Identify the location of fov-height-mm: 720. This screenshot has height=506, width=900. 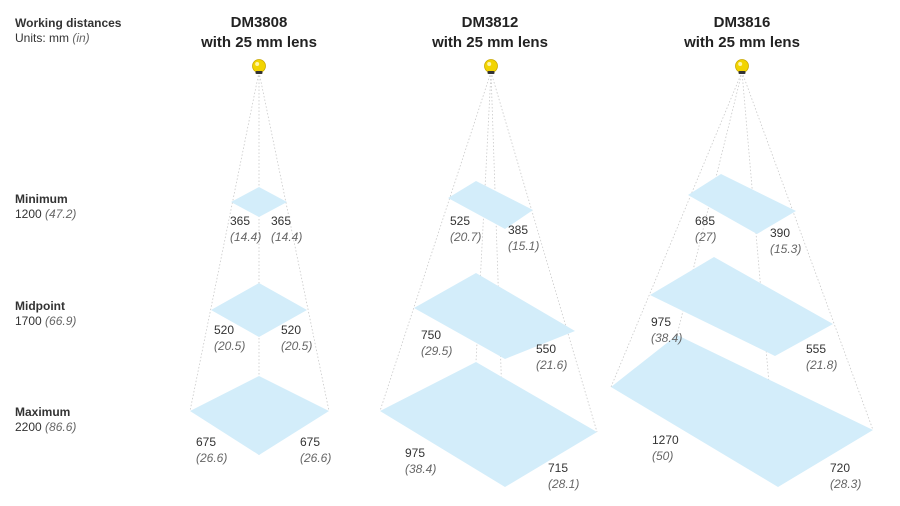
(840, 468).